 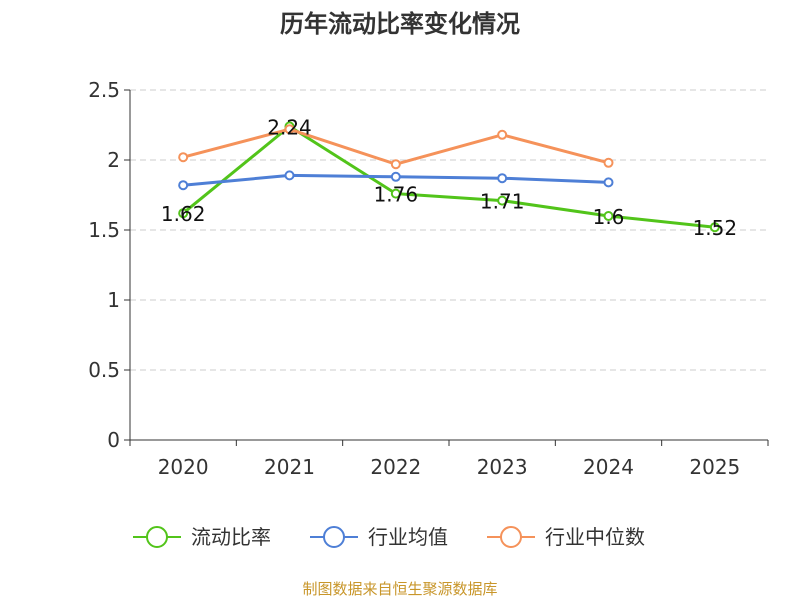 I want to click on legend-item-2: 行业均值, so click(x=379, y=537).